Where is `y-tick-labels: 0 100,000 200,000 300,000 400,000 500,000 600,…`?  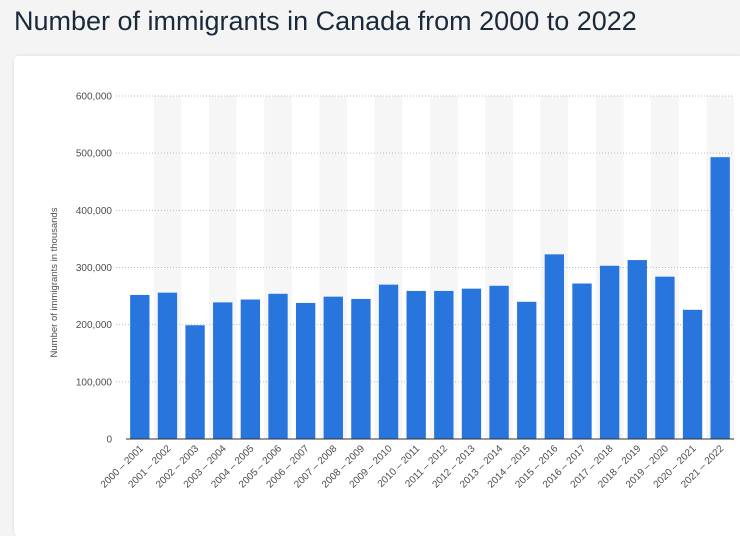
y-tick-labels: 0 100,000 200,000 300,000 400,000 500,000 600,… is located at coordinates (94, 269).